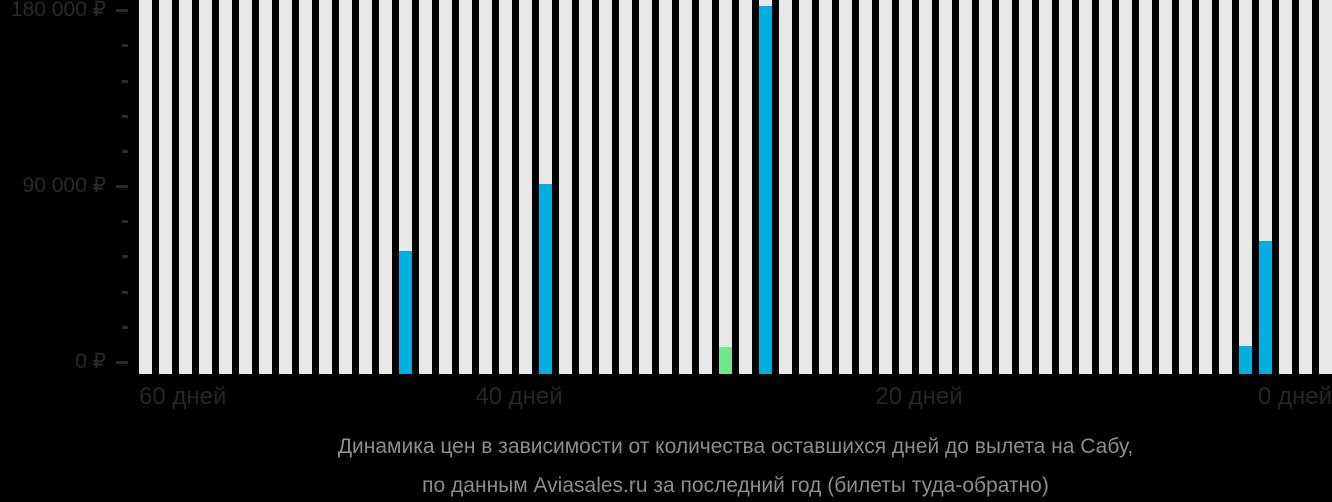 The width and height of the screenshot is (1332, 502). What do you see at coordinates (58, 11) in the screenshot?
I see `y-axis-label: 180 000 ₽` at bounding box center [58, 11].